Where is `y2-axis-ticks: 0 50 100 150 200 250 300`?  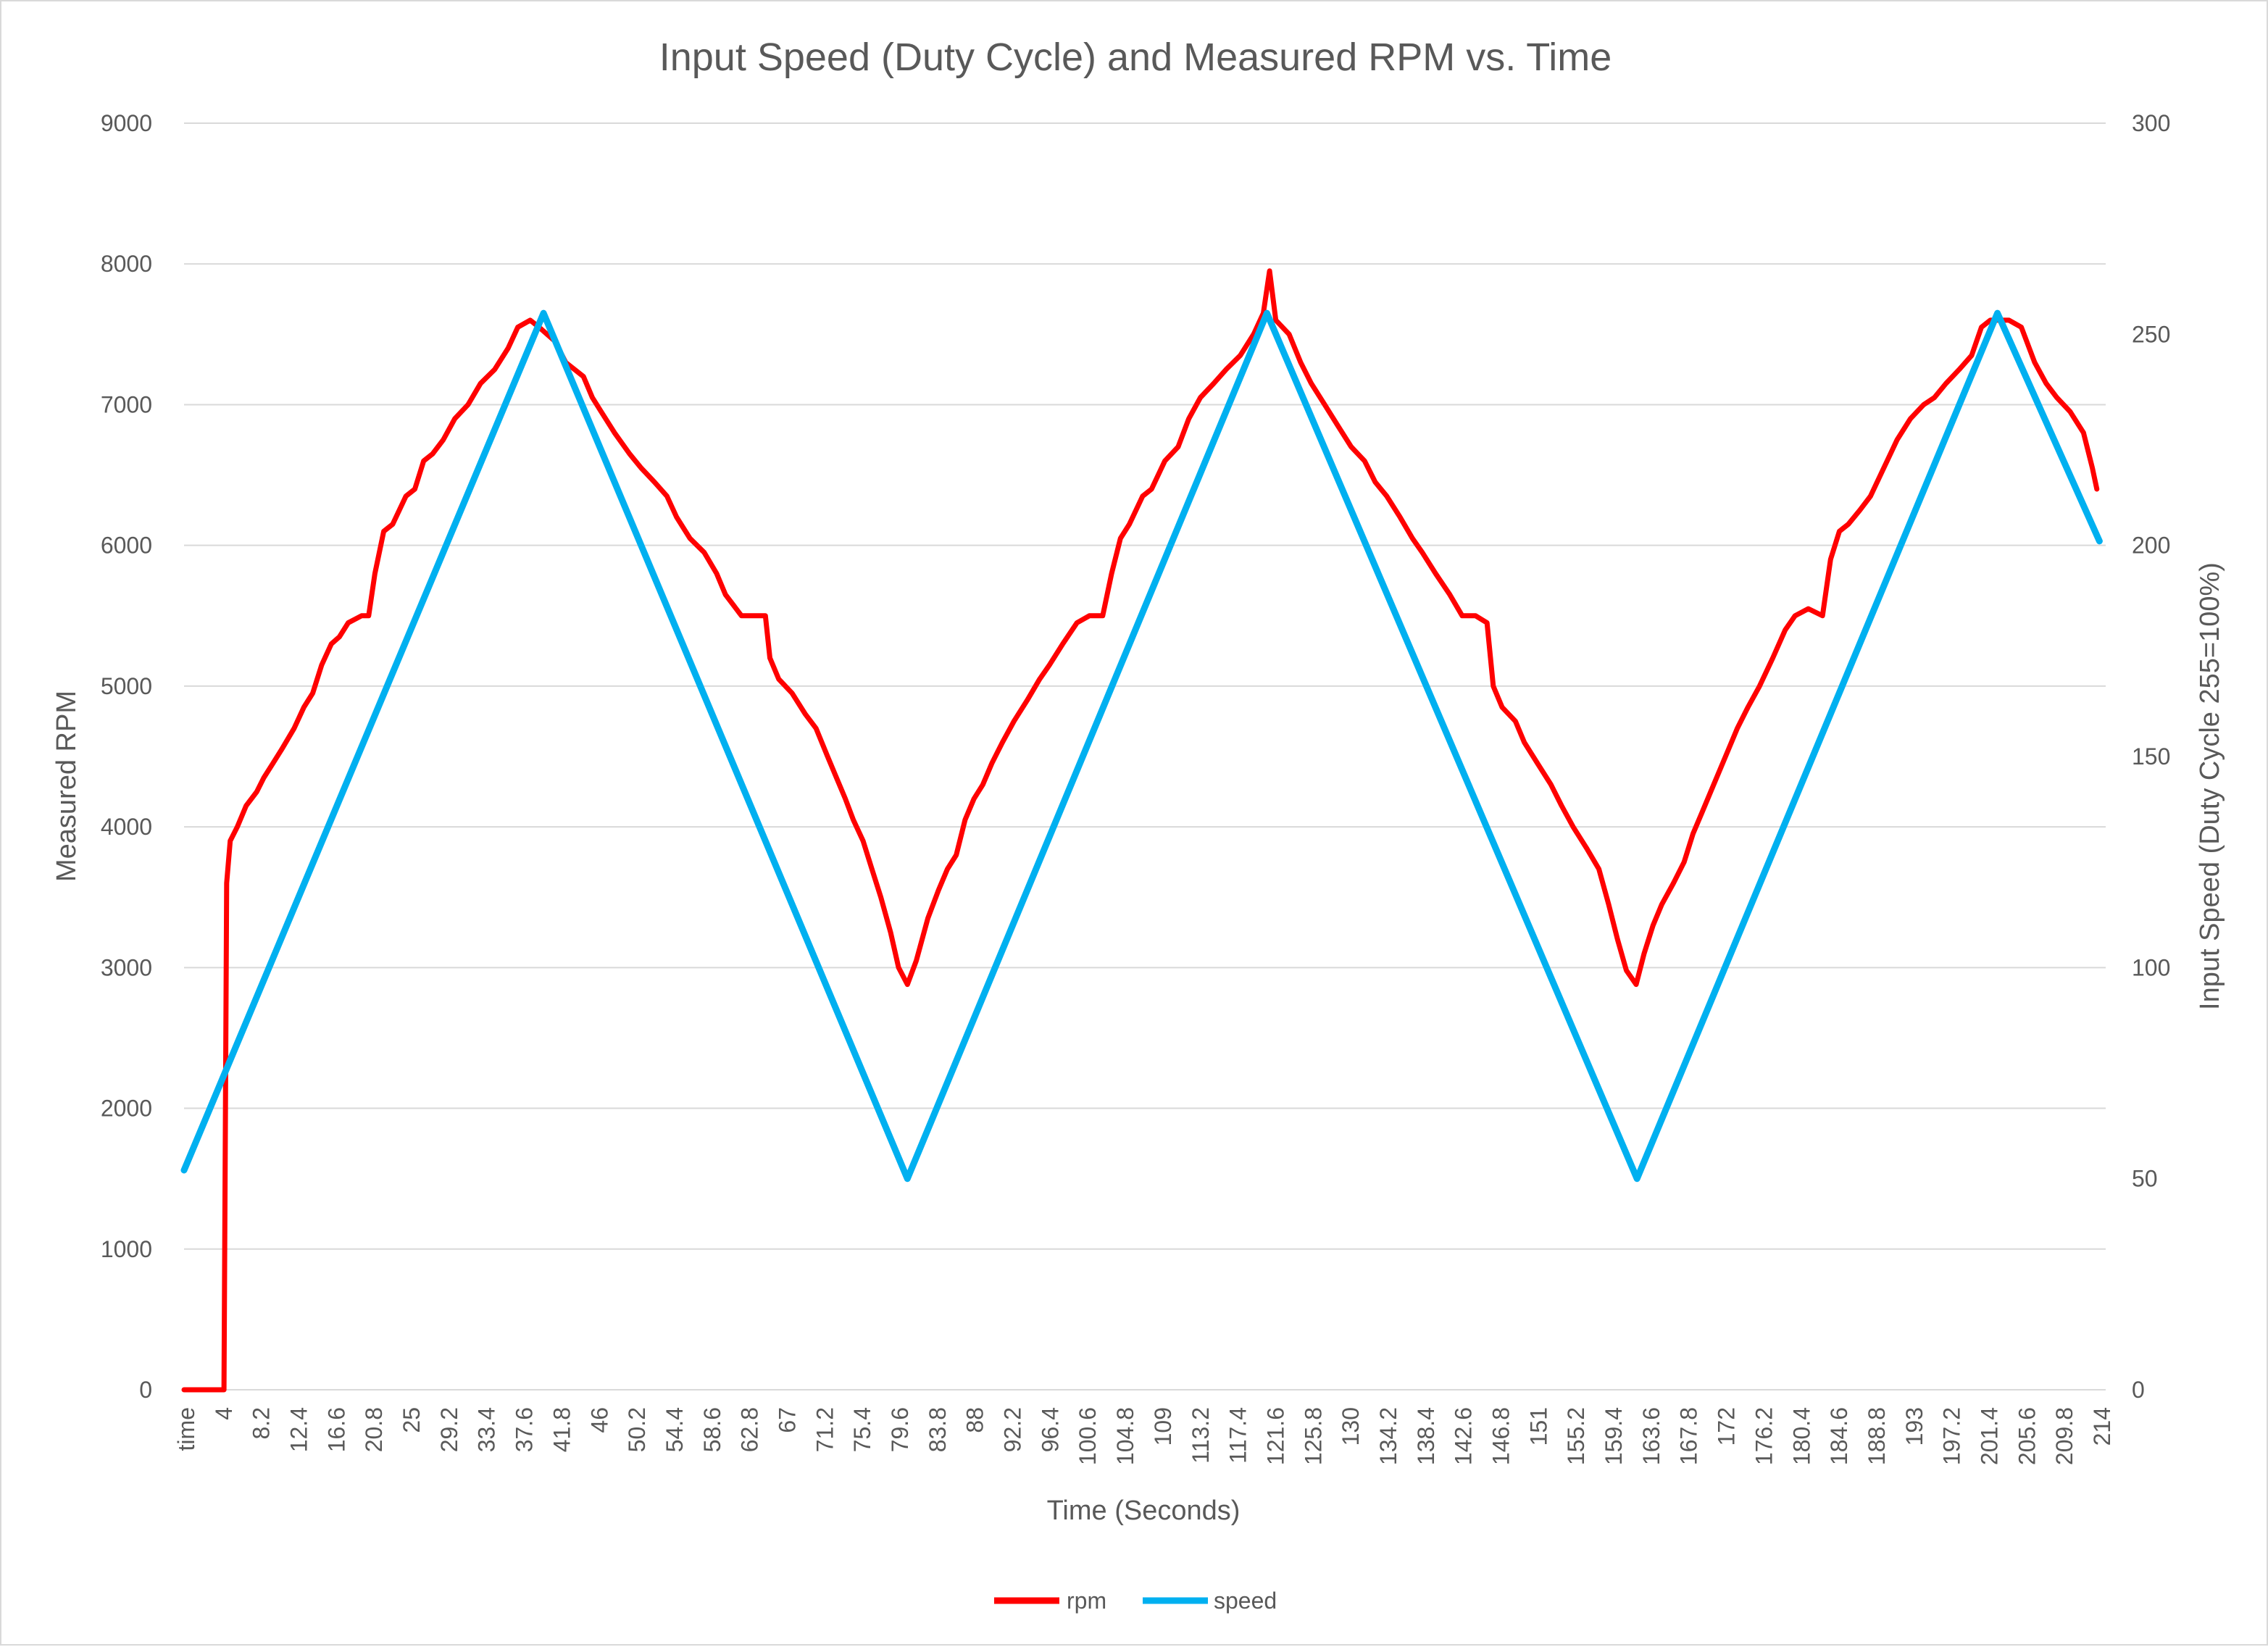
y2-axis-ticks: 0 50 100 150 200 250 300 is located at coordinates (2151, 756).